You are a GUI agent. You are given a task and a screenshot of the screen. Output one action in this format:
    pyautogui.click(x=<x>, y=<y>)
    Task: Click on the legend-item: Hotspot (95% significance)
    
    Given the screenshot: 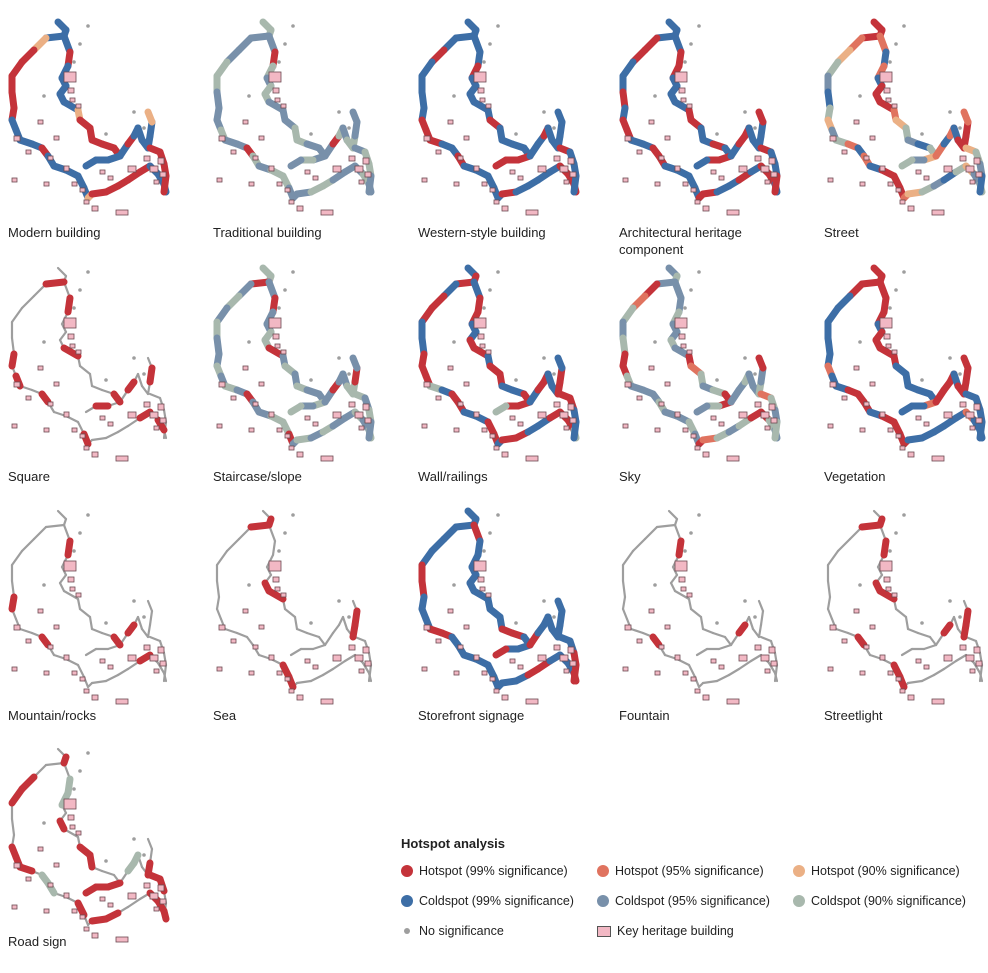 What is the action you would take?
    pyautogui.click(x=695, y=871)
    